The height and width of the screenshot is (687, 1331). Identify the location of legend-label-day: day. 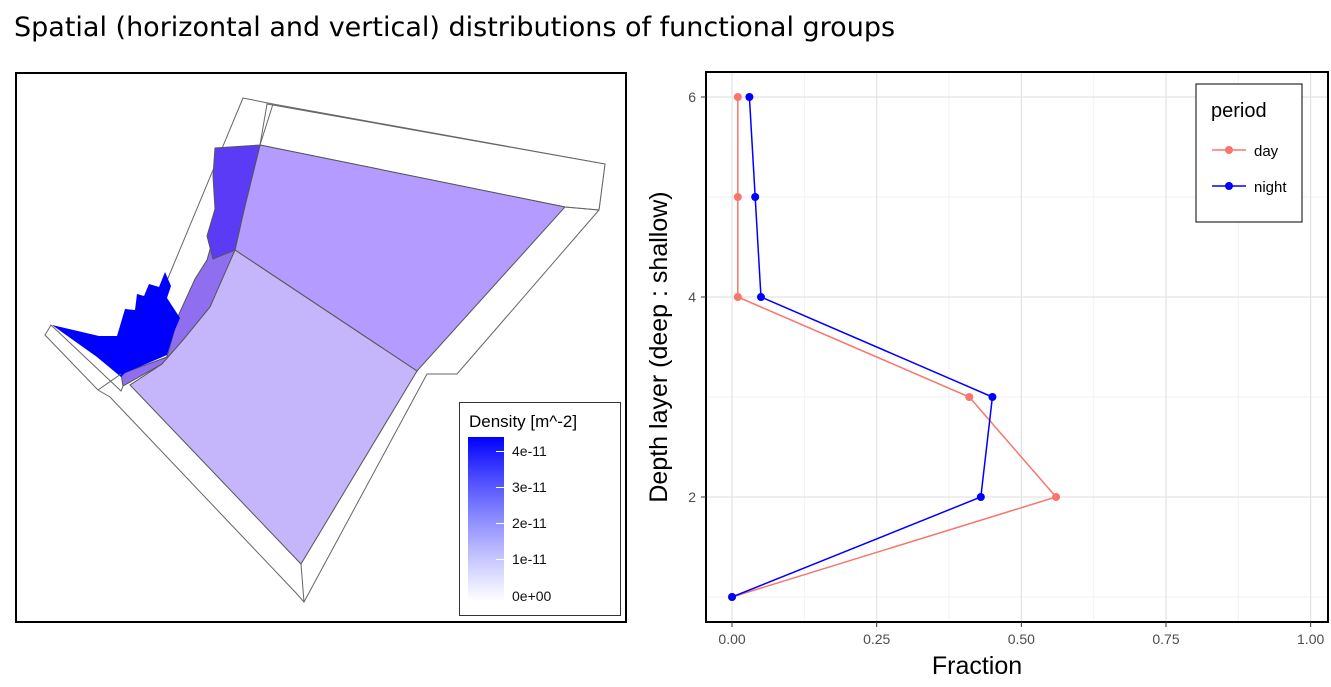
(1266, 151).